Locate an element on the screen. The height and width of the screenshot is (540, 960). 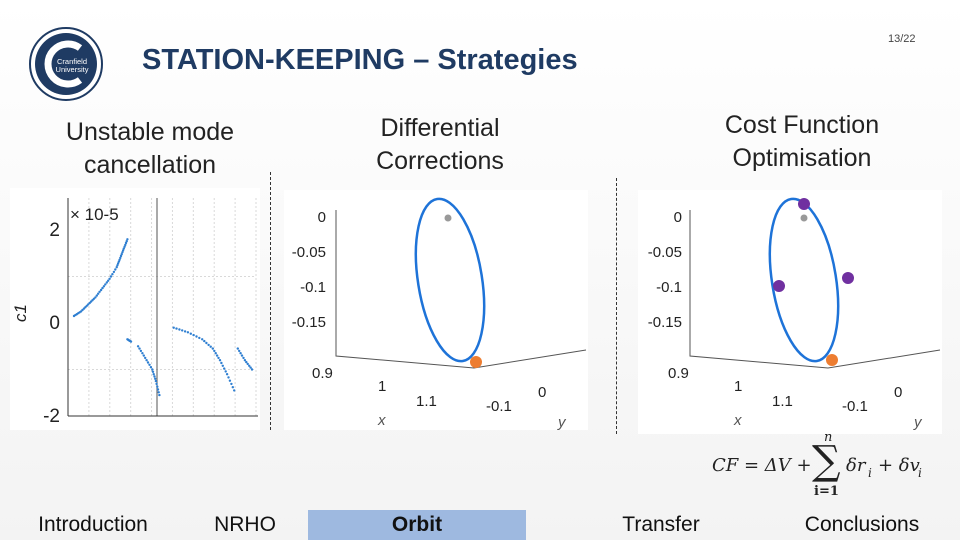
z-tick-2: -0.1 is located at coordinates (313, 287).